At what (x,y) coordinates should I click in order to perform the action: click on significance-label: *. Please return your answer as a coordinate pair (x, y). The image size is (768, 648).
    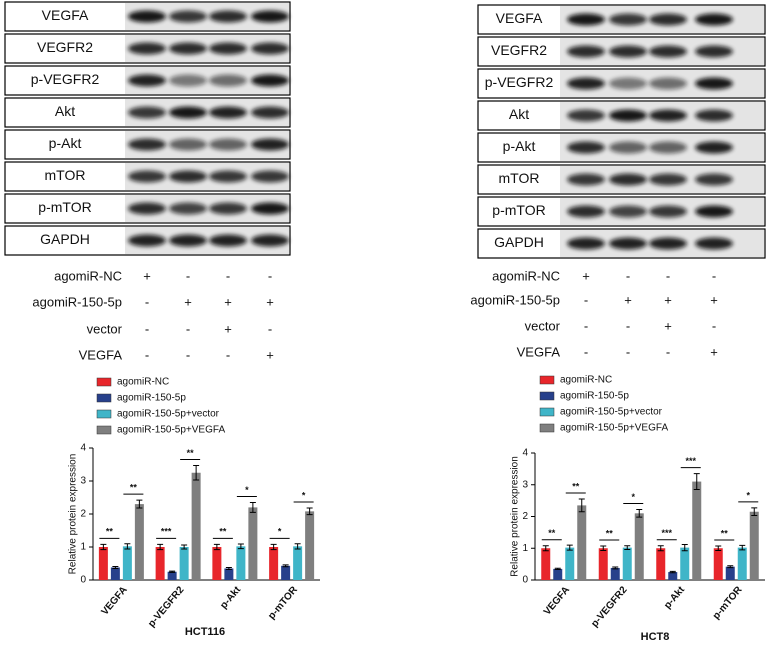
    Looking at the image, I should click on (304, 495).